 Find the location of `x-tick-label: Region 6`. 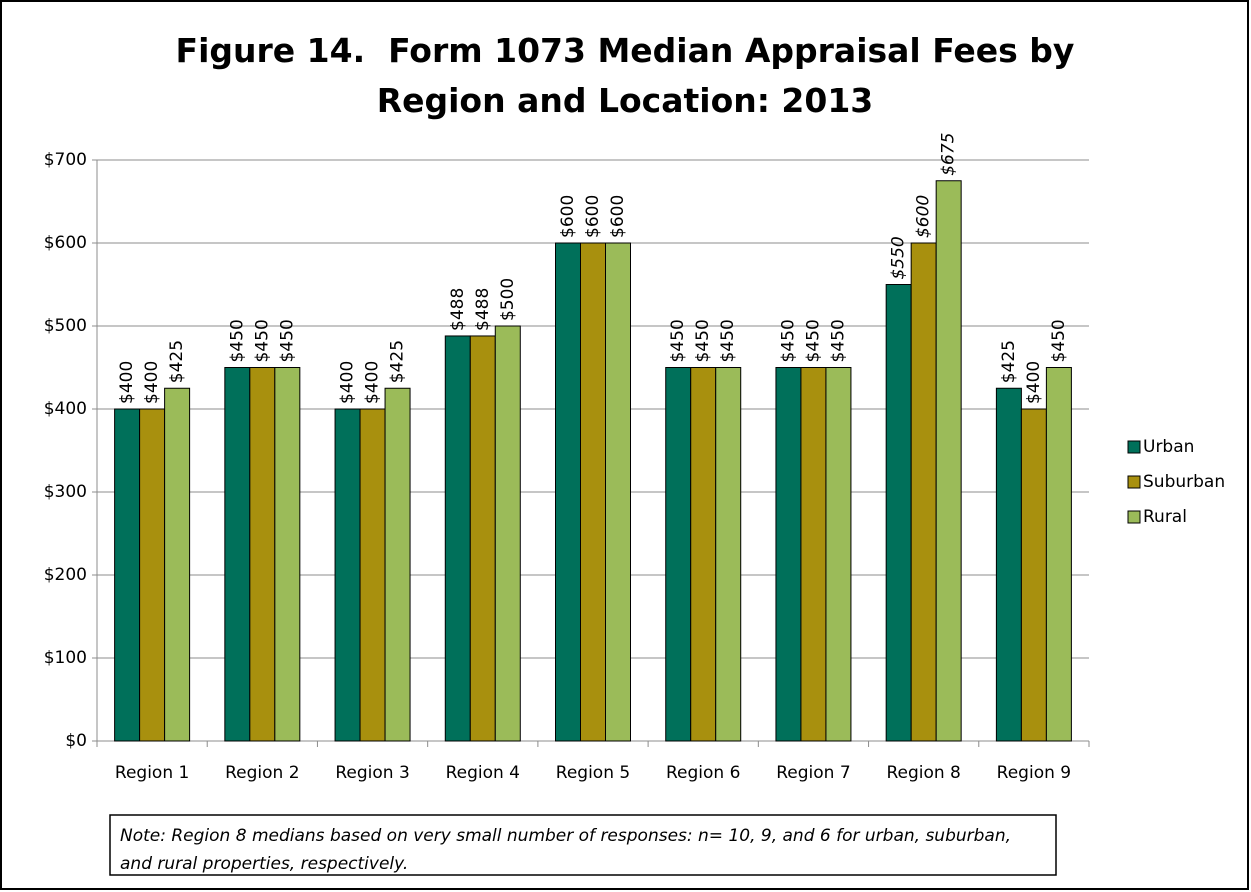

x-tick-label: Region 6 is located at coordinates (703, 773).